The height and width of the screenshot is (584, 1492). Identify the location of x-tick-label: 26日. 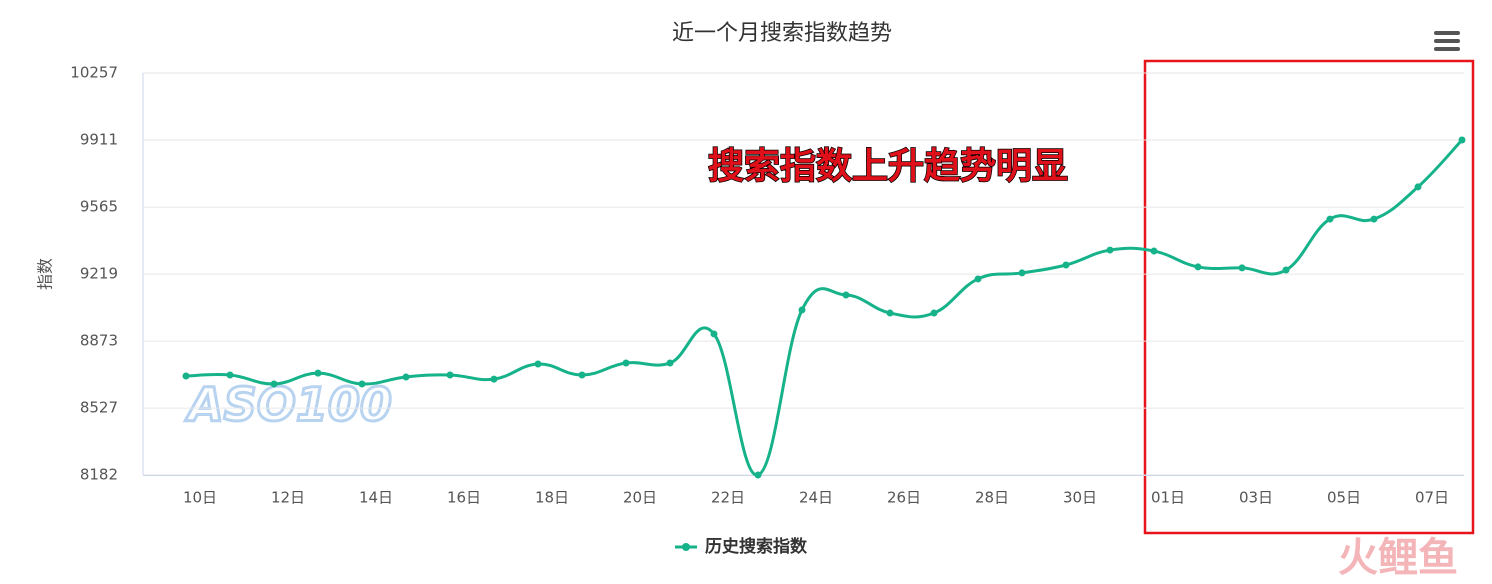
(904, 498).